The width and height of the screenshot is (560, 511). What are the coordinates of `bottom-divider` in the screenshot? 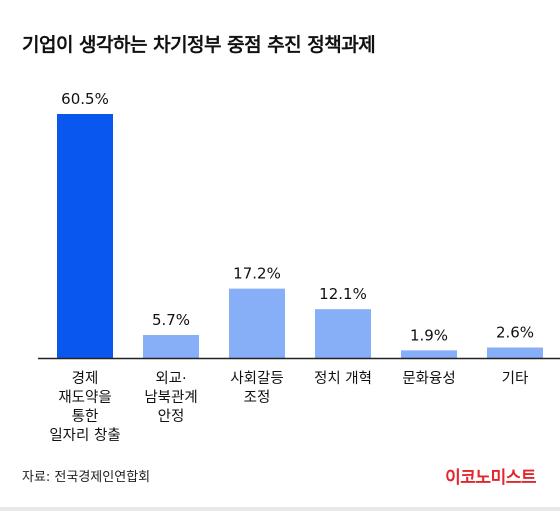 It's located at (280, 509).